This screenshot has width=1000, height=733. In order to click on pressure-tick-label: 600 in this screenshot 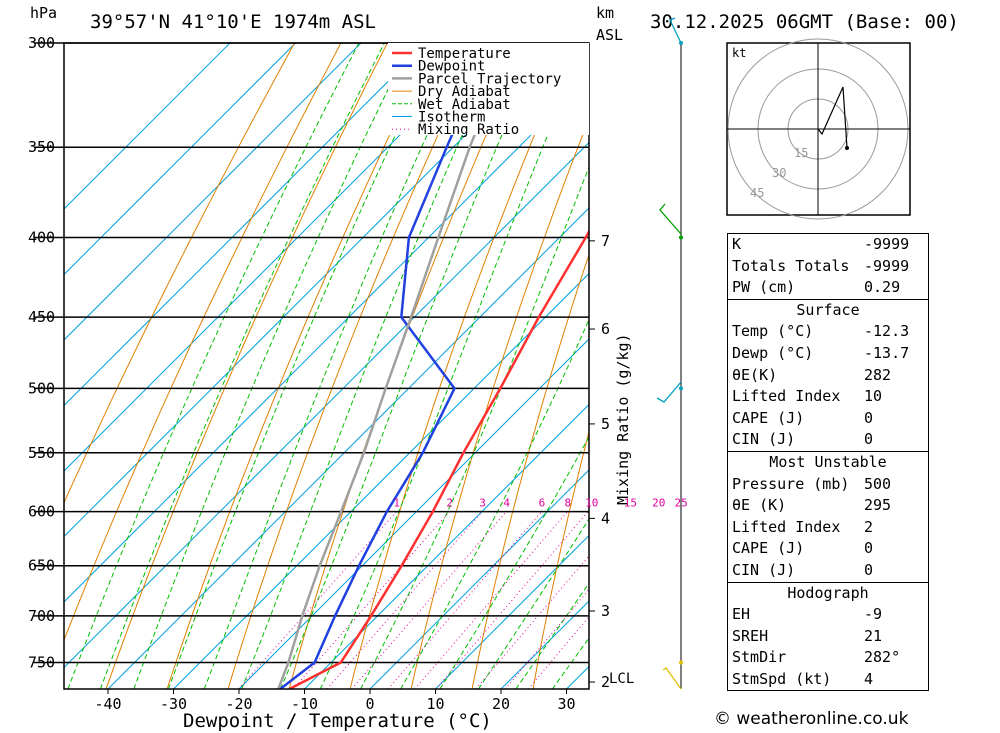, I will do `click(41, 512)`.